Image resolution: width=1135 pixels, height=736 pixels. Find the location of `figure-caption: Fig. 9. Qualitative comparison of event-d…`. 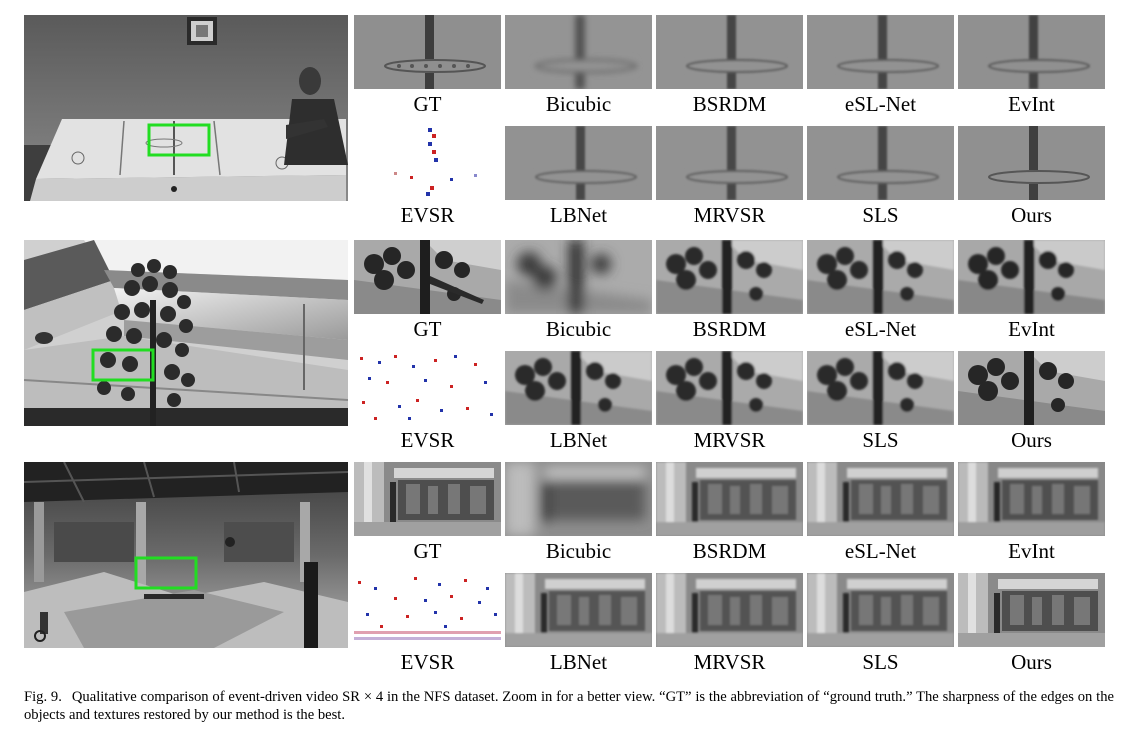

figure-caption: Fig. 9. Qualitative comparison of event-d… is located at coordinates (569, 706).